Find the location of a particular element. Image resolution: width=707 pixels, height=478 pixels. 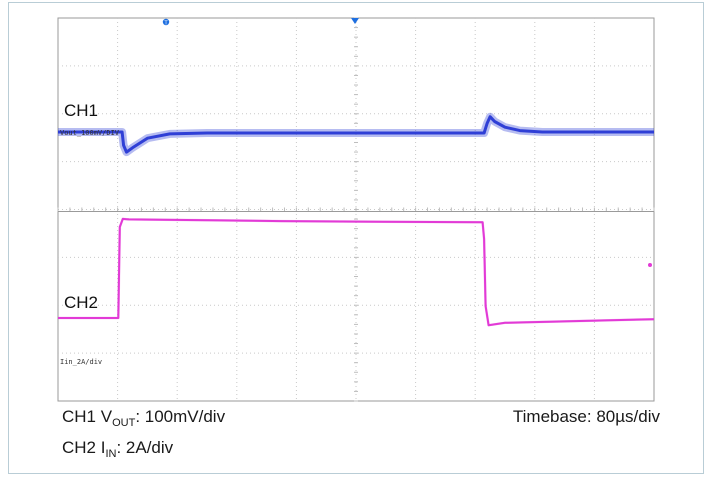

trigger-marker-icon is located at coordinates (166, 22).